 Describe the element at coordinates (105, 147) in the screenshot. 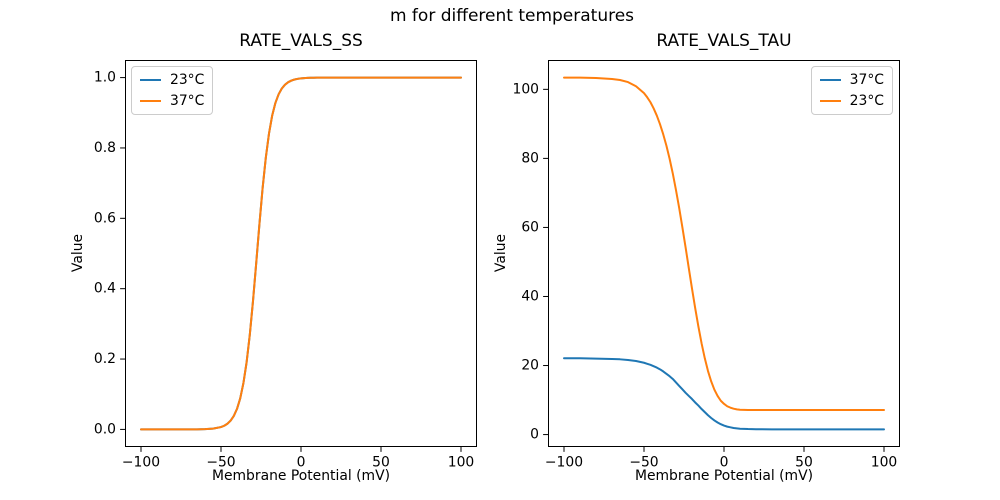

I see `y-tick-label: 0.8` at that location.